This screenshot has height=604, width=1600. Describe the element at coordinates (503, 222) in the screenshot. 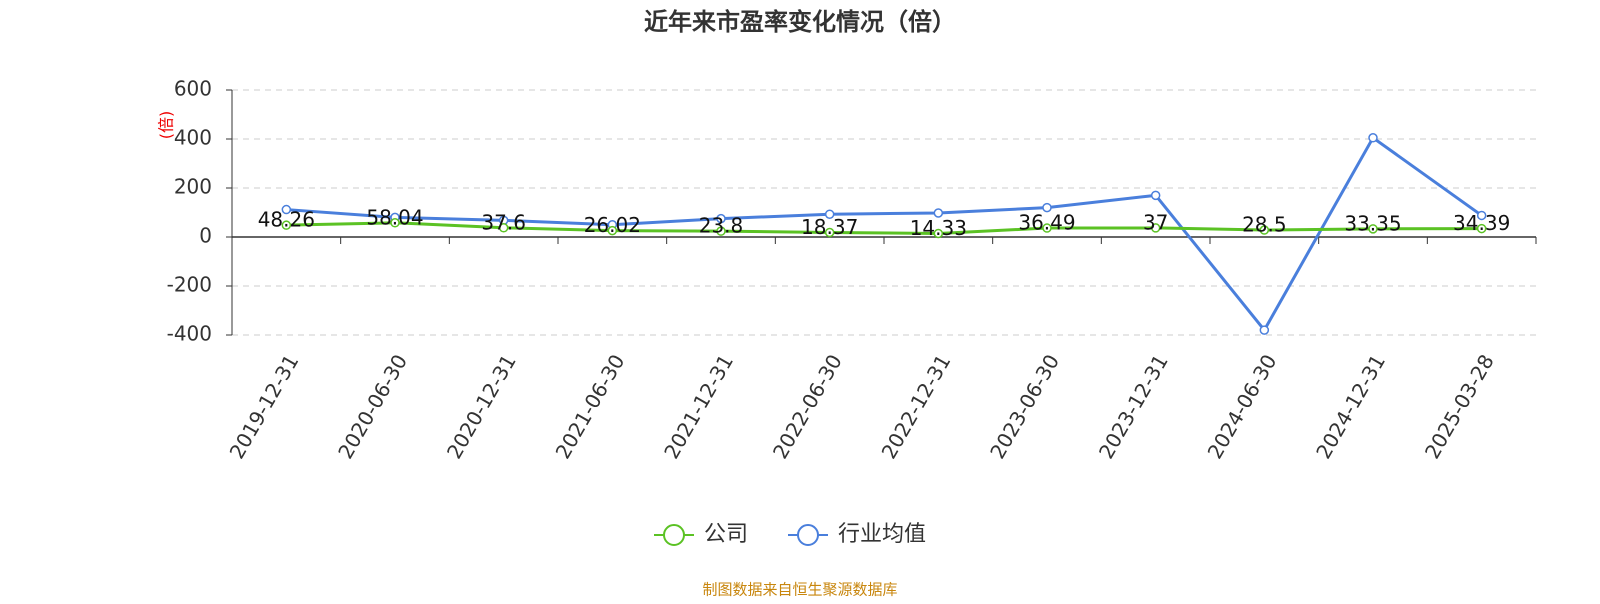

I see `data-label: 37.6` at that location.